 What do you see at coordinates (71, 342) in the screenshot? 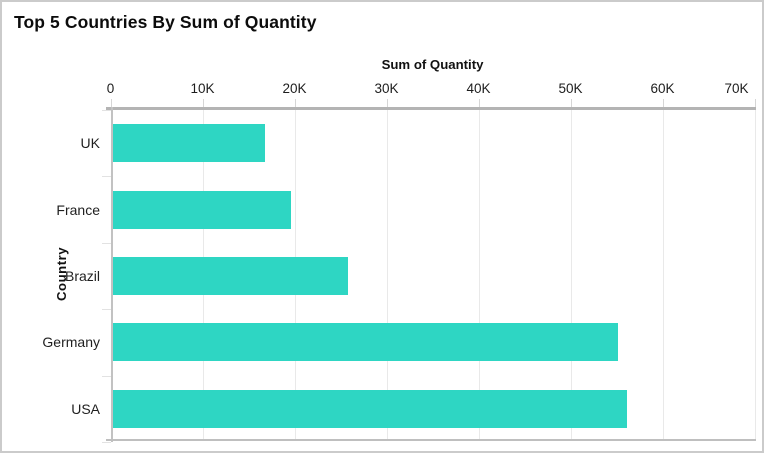
I see `y-axis-label-germany: Germany` at bounding box center [71, 342].